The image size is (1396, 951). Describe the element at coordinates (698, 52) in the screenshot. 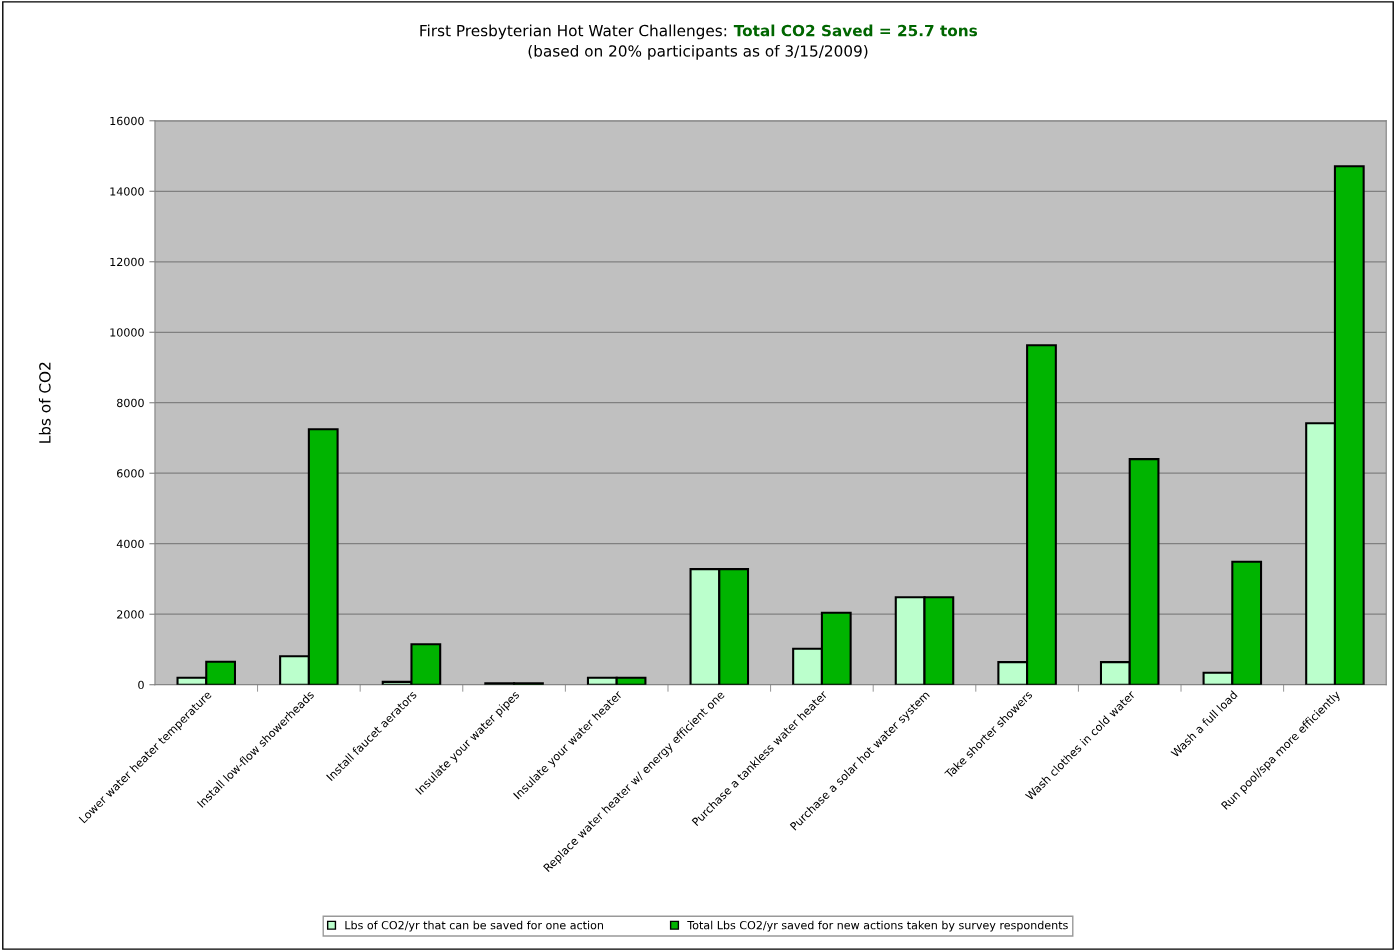

I see `chart-subtitle: (based on 20% participants as of 3/15/2009)` at that location.